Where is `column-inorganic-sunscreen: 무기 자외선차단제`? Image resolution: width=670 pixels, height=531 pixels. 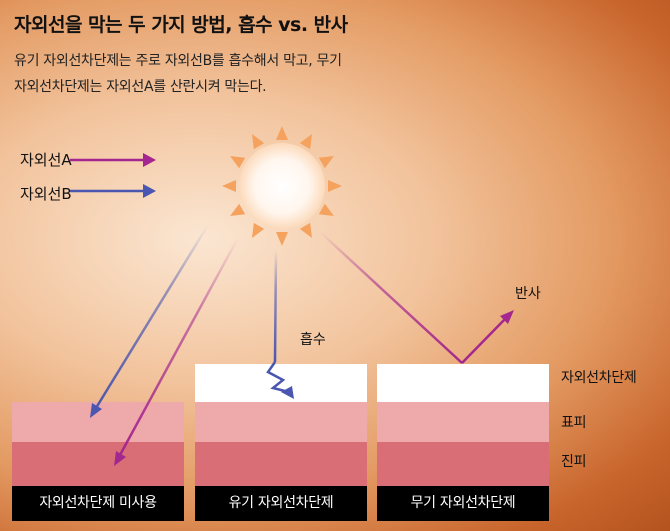
column-inorganic-sunscreen: 무기 자외선차단제 is located at coordinates (463, 442).